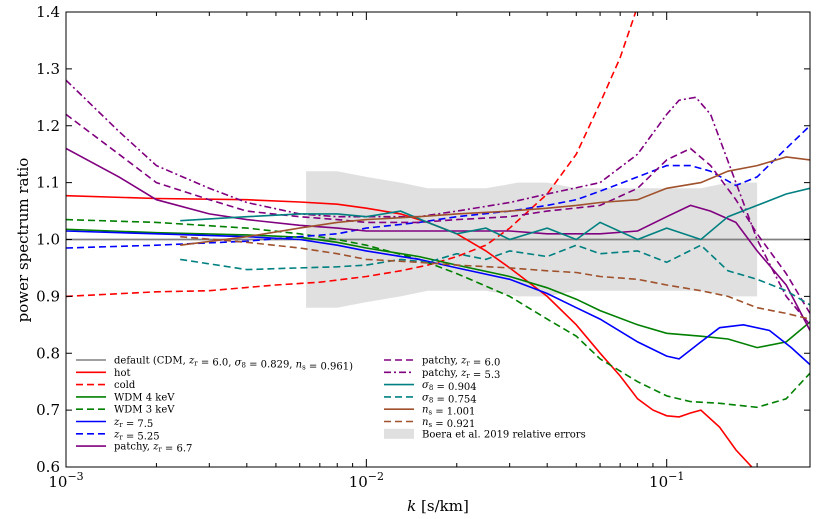  Describe the element at coordinates (504, 434) in the screenshot. I see `legend-label-band: Boera et al. 2019 relative errors` at that location.